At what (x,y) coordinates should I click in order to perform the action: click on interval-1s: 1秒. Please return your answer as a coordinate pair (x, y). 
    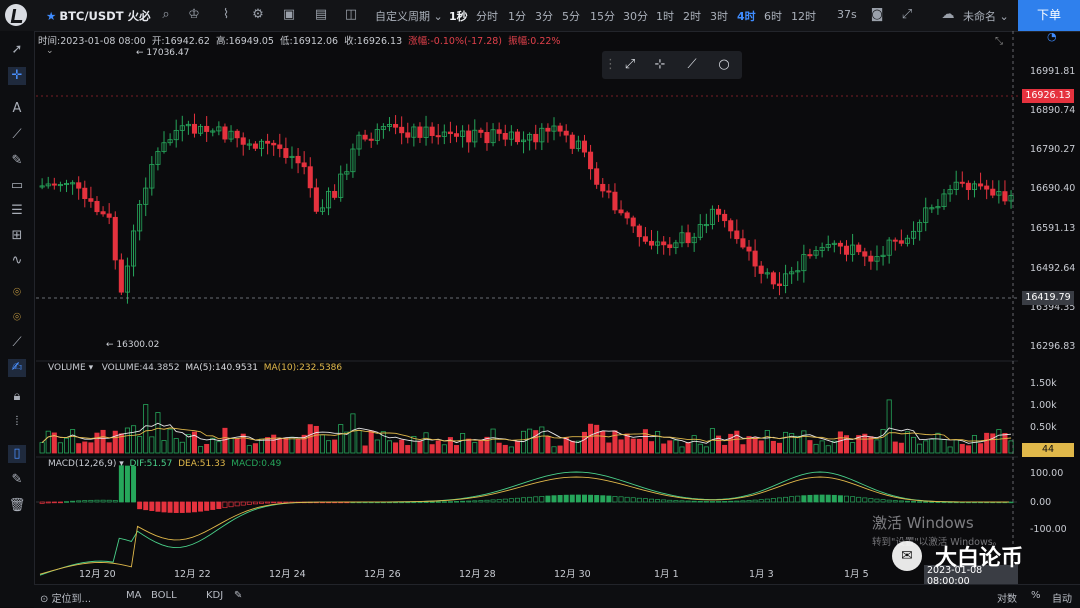
    Looking at the image, I should click on (458, 16).